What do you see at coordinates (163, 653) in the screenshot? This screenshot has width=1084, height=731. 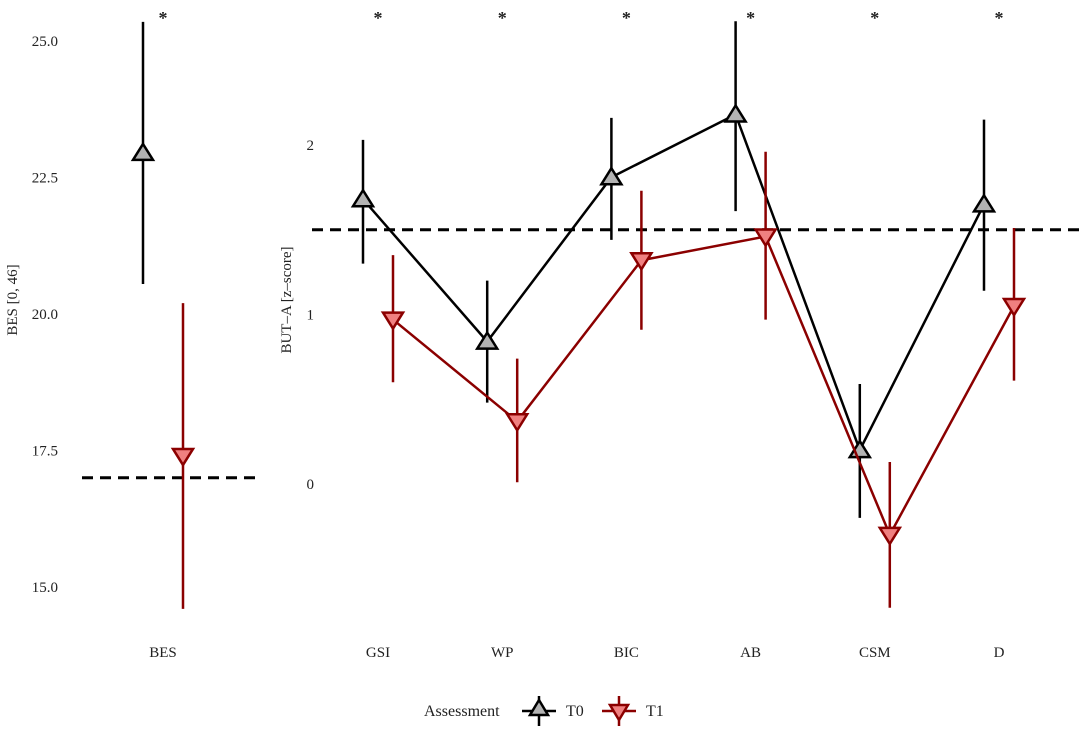 I see `x-tick-label: BES` at bounding box center [163, 653].